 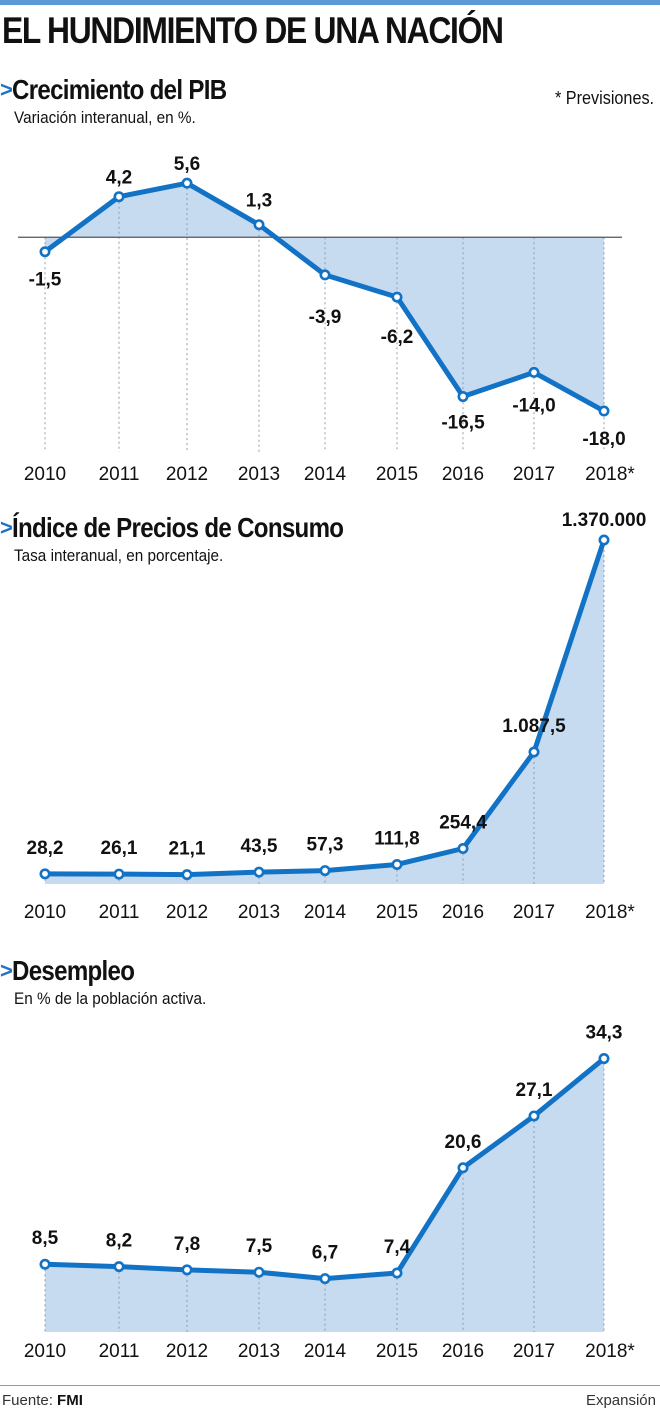 I want to click on source-credit: Fuente: FMI, so click(x=42, y=1400).